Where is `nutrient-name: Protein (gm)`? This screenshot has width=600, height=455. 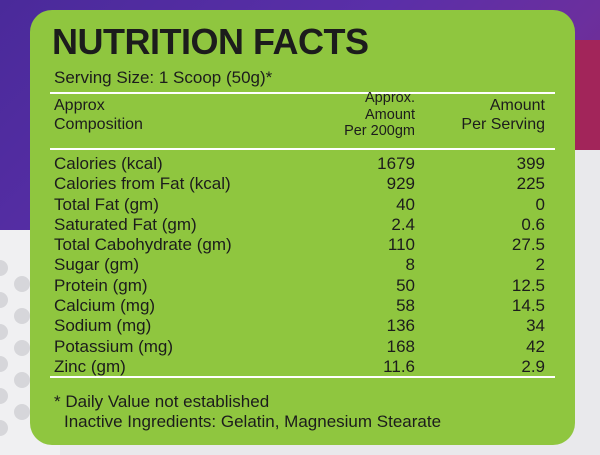
nutrient-name: Protein (gm) is located at coordinates (101, 285).